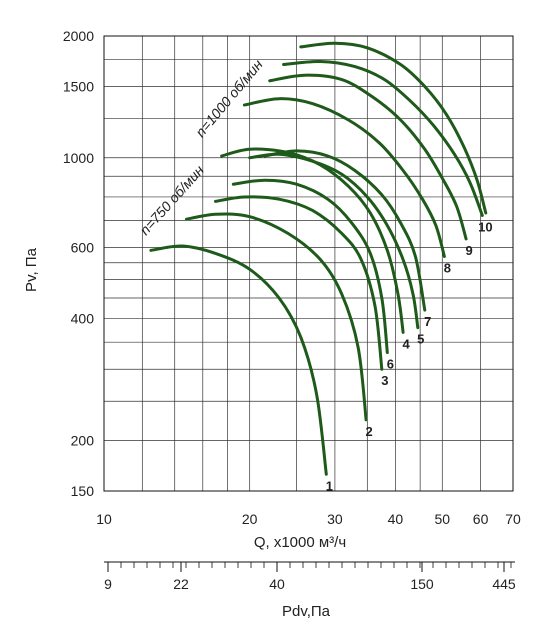 This screenshot has width=551, height=636. I want to click on curve-top, so click(393, 128).